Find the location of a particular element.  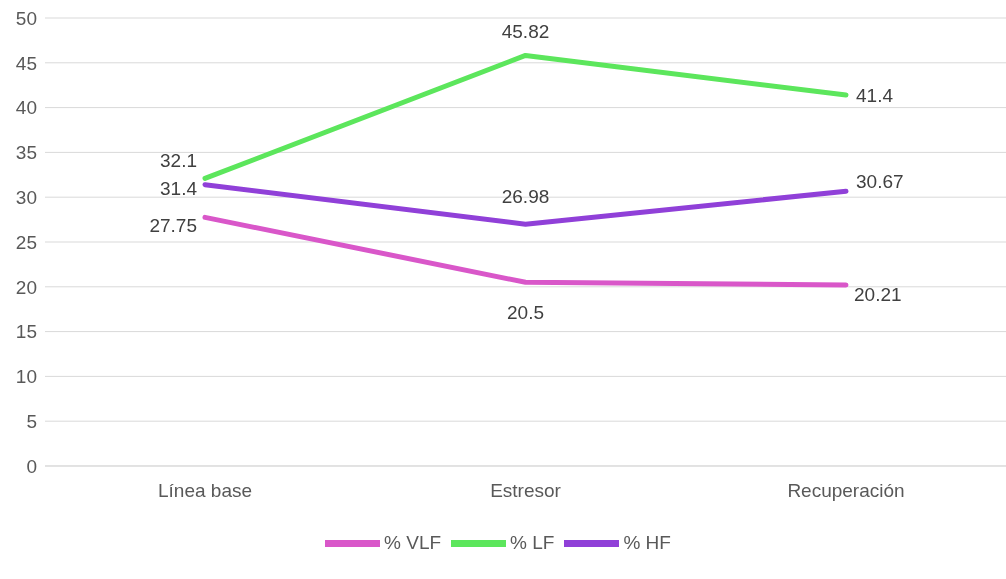

data-label: 45.82 is located at coordinates (525, 31).